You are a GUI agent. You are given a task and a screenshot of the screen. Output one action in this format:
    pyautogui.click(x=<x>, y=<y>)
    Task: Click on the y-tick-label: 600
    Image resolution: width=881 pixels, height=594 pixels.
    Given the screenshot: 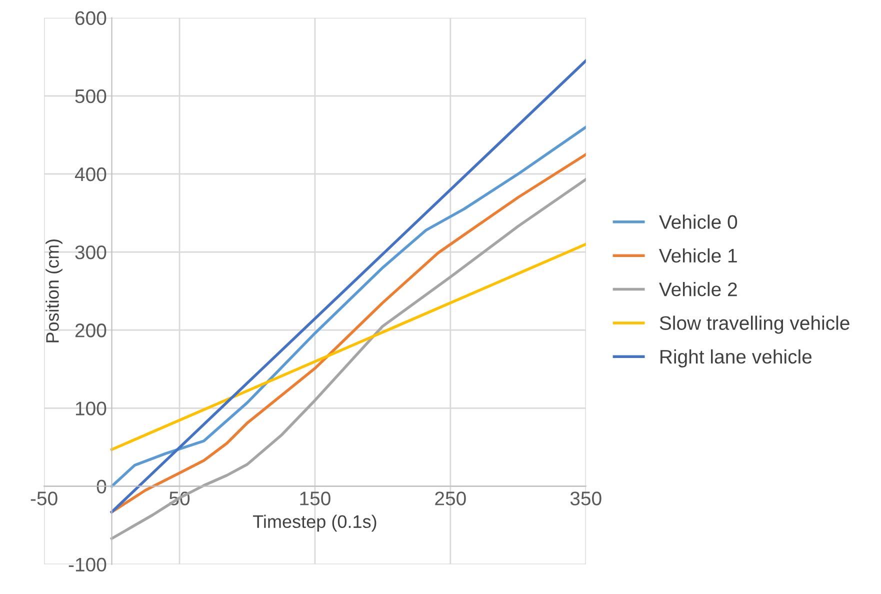 What is the action you would take?
    pyautogui.click(x=90, y=18)
    